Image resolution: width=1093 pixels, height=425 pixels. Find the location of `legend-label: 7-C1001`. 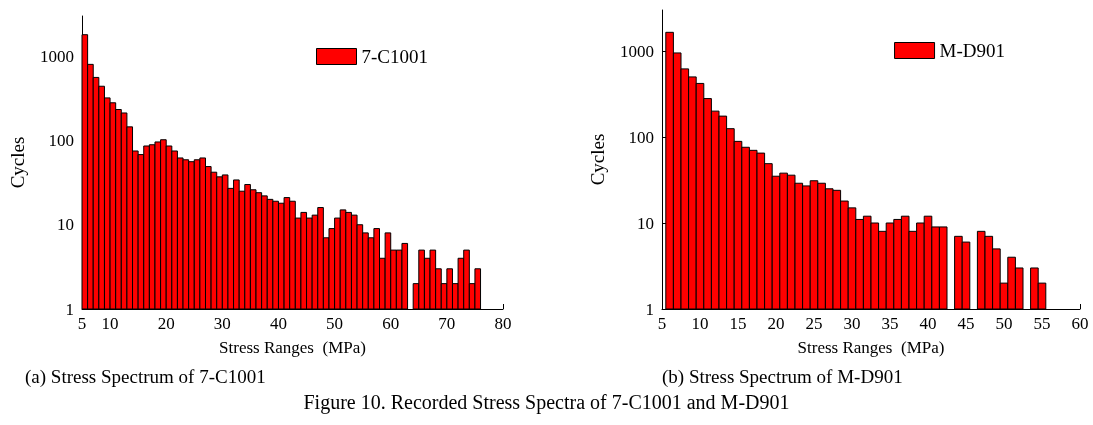

legend-label: 7-C1001 is located at coordinates (394, 56).